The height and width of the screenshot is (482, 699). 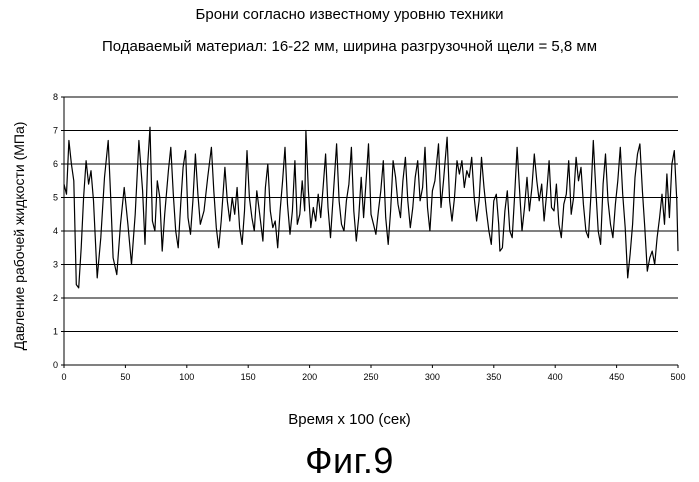 I want to click on y-tick-label-5: 5, so click(x=55, y=198).